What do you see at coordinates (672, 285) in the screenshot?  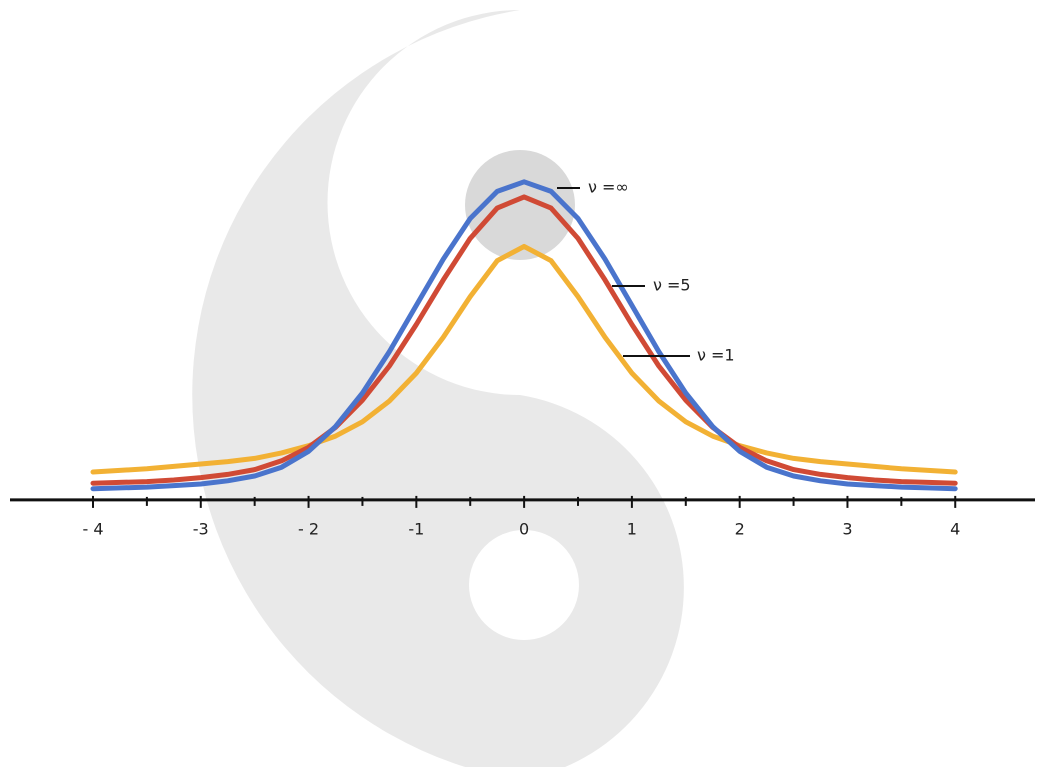 I see `series-label: ν =5` at bounding box center [672, 285].